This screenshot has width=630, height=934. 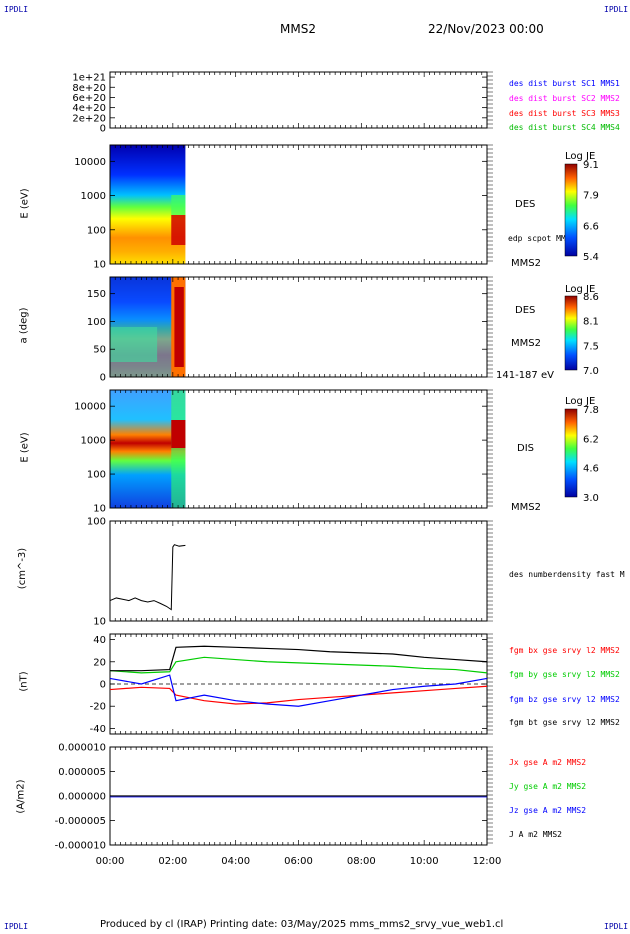 I want to click on legend-mms4: des dist burst SC4 MMS4, so click(x=564, y=127).